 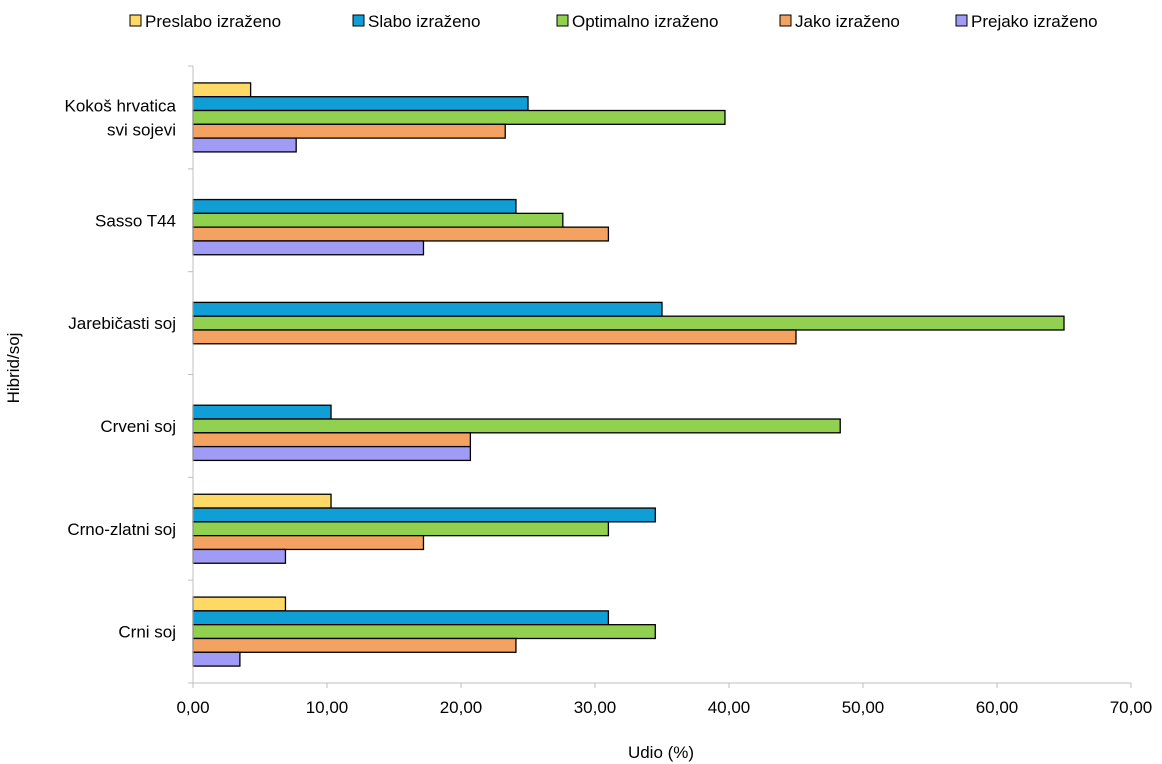 I want to click on x-tick-label: 60,00, so click(x=997, y=707).